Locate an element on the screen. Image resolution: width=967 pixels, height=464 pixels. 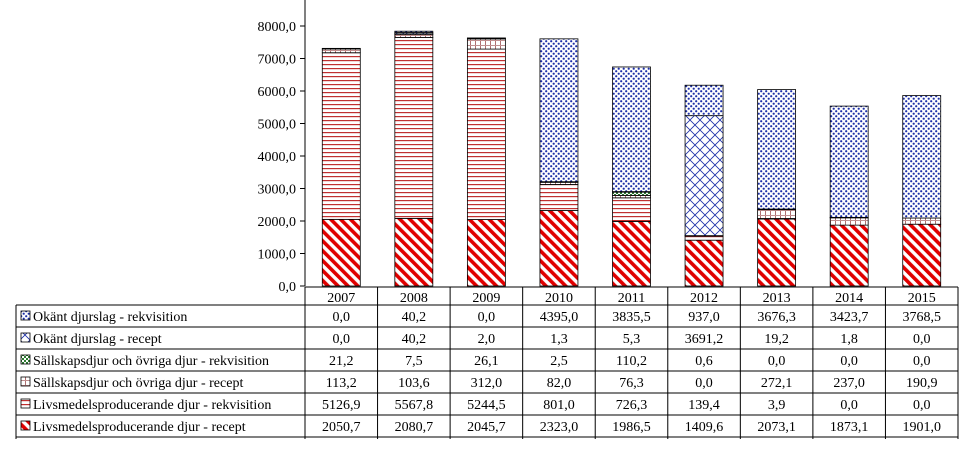
bar-segment-2012-s0 is located at coordinates (704, 263).